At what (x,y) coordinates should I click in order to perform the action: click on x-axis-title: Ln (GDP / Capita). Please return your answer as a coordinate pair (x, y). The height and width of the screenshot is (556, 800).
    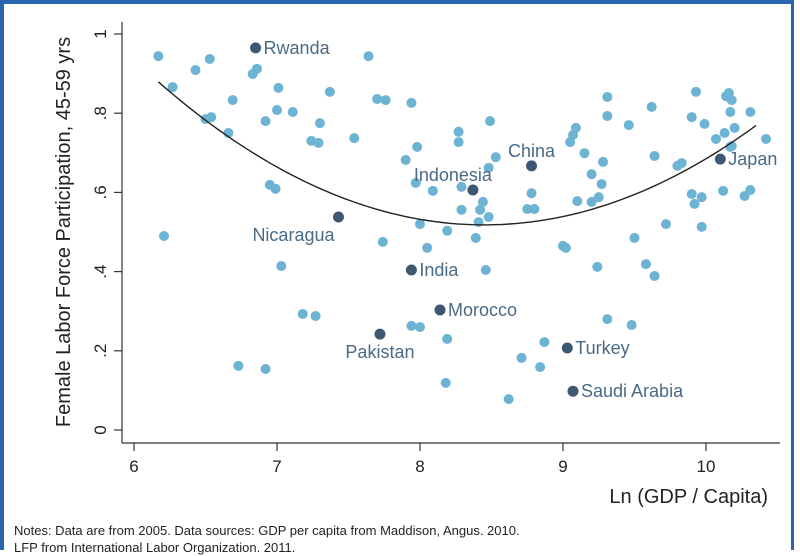
    Looking at the image, I should click on (688, 497).